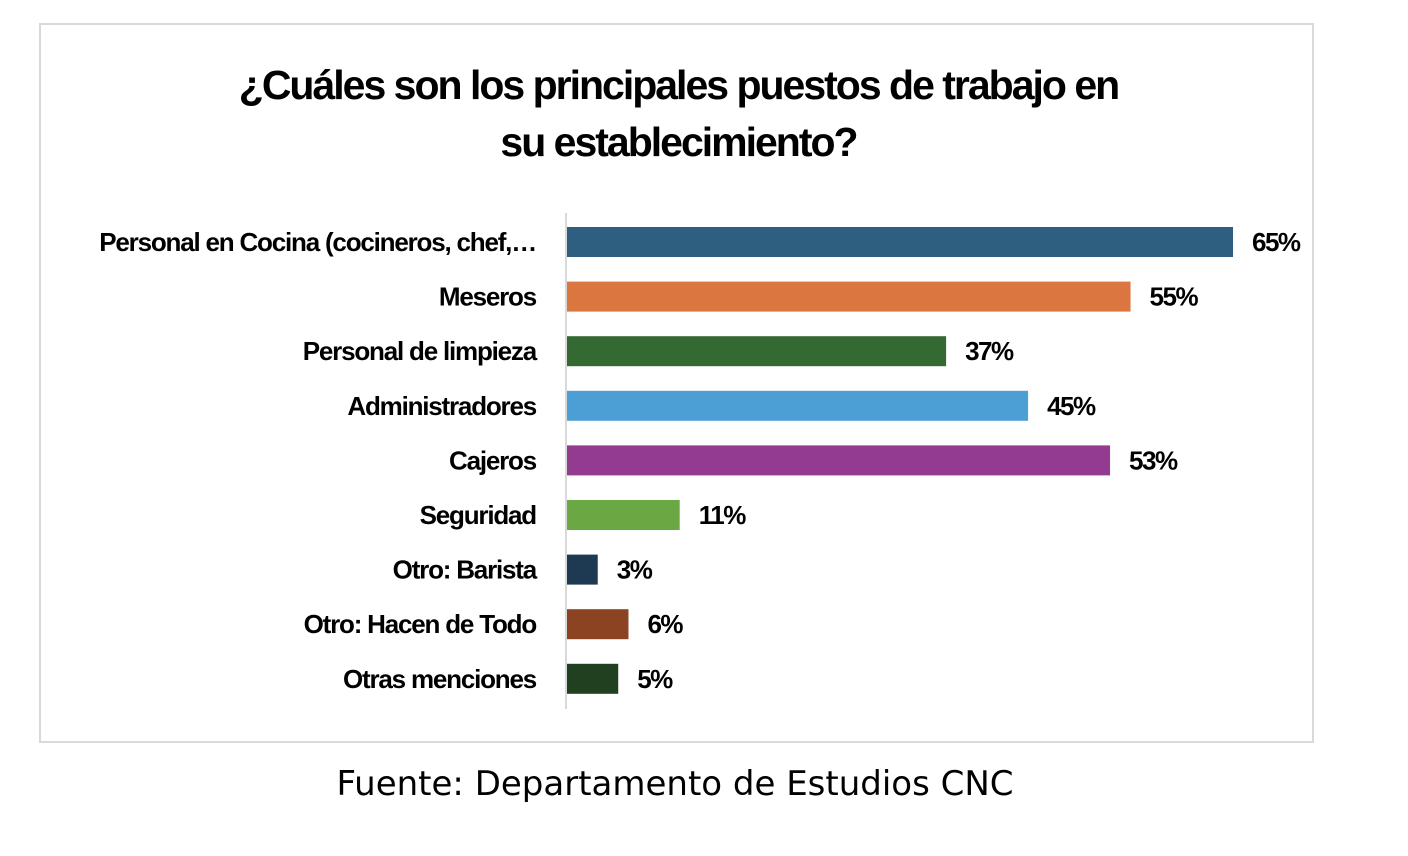 The height and width of the screenshot is (856, 1408). Describe the element at coordinates (722, 515) in the screenshot. I see `data-label: 11%` at that location.